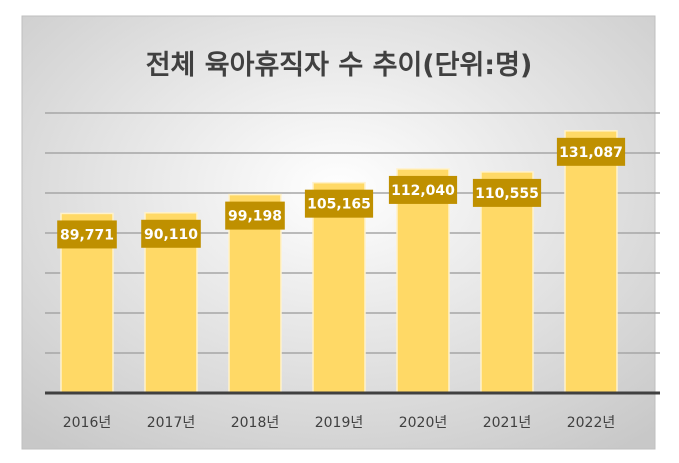  What do you see at coordinates (87, 423) in the screenshot?
I see `x-tick-label: 2016년` at bounding box center [87, 423].